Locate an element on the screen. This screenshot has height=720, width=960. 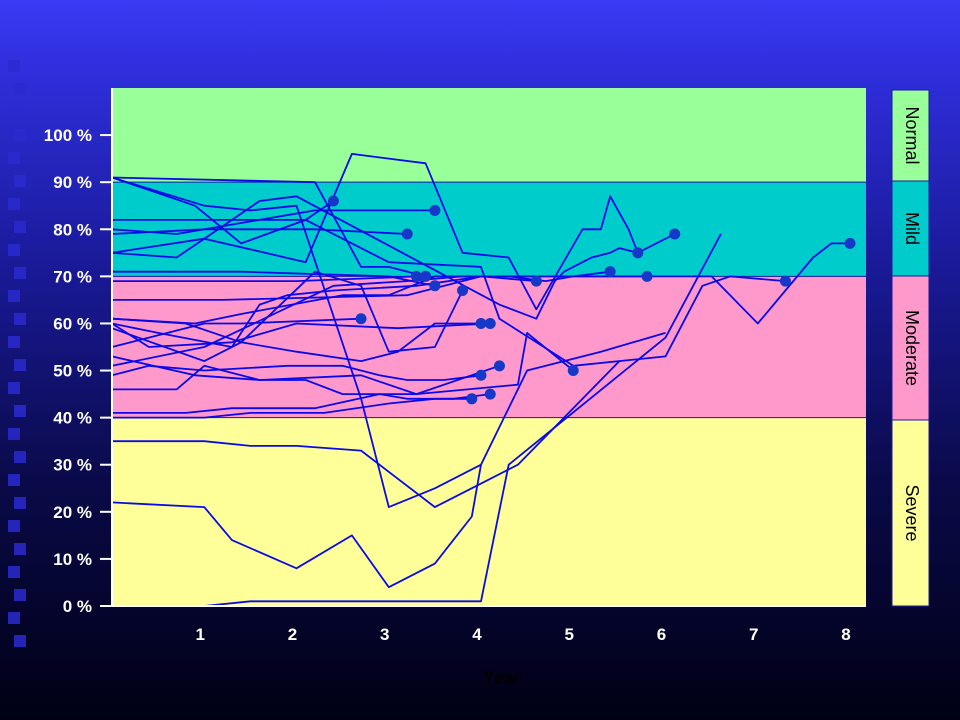
x-tick-label: 7 is located at coordinates (753, 634).